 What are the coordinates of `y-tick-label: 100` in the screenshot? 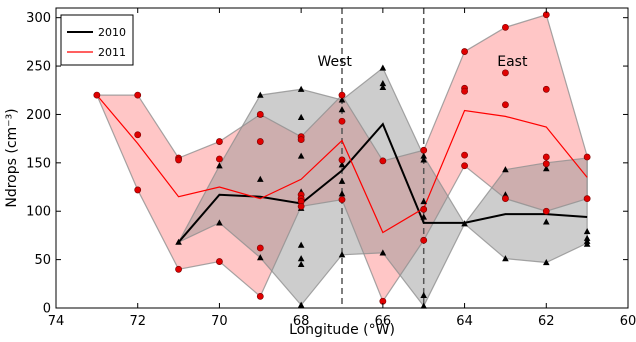 It's located at (38, 212).